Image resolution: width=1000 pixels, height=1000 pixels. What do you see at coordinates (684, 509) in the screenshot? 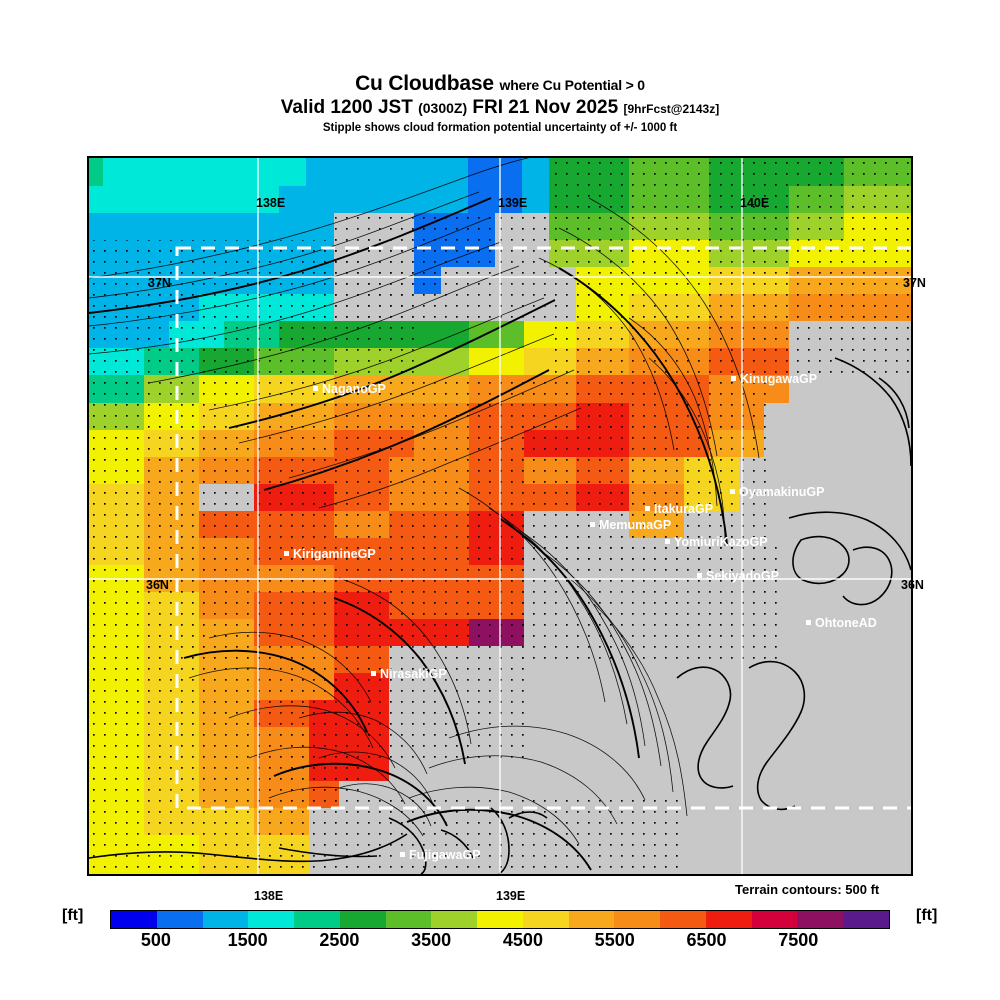
I see `station-label: ItakuraGP` at bounding box center [684, 509].